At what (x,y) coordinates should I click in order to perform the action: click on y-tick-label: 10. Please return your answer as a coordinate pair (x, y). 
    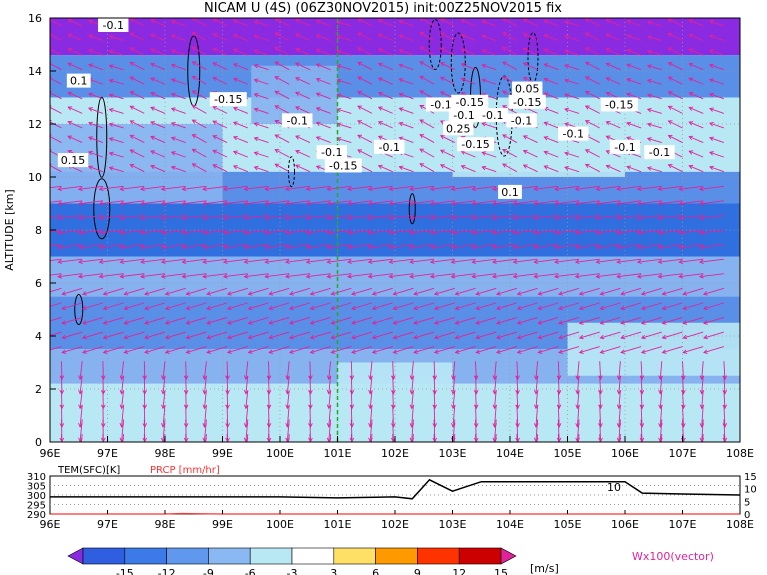
    Looking at the image, I should click on (35, 177).